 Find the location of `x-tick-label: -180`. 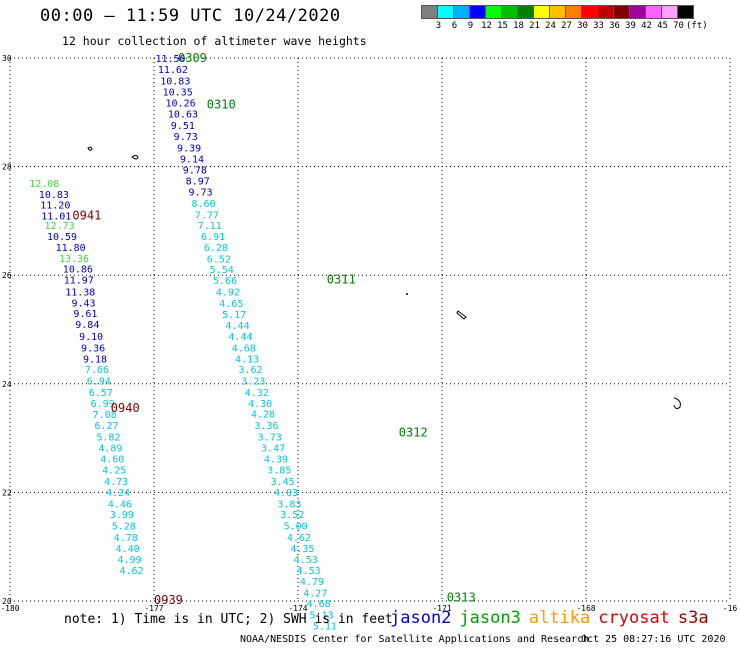

x-tick-label: -180 is located at coordinates (9, 608).